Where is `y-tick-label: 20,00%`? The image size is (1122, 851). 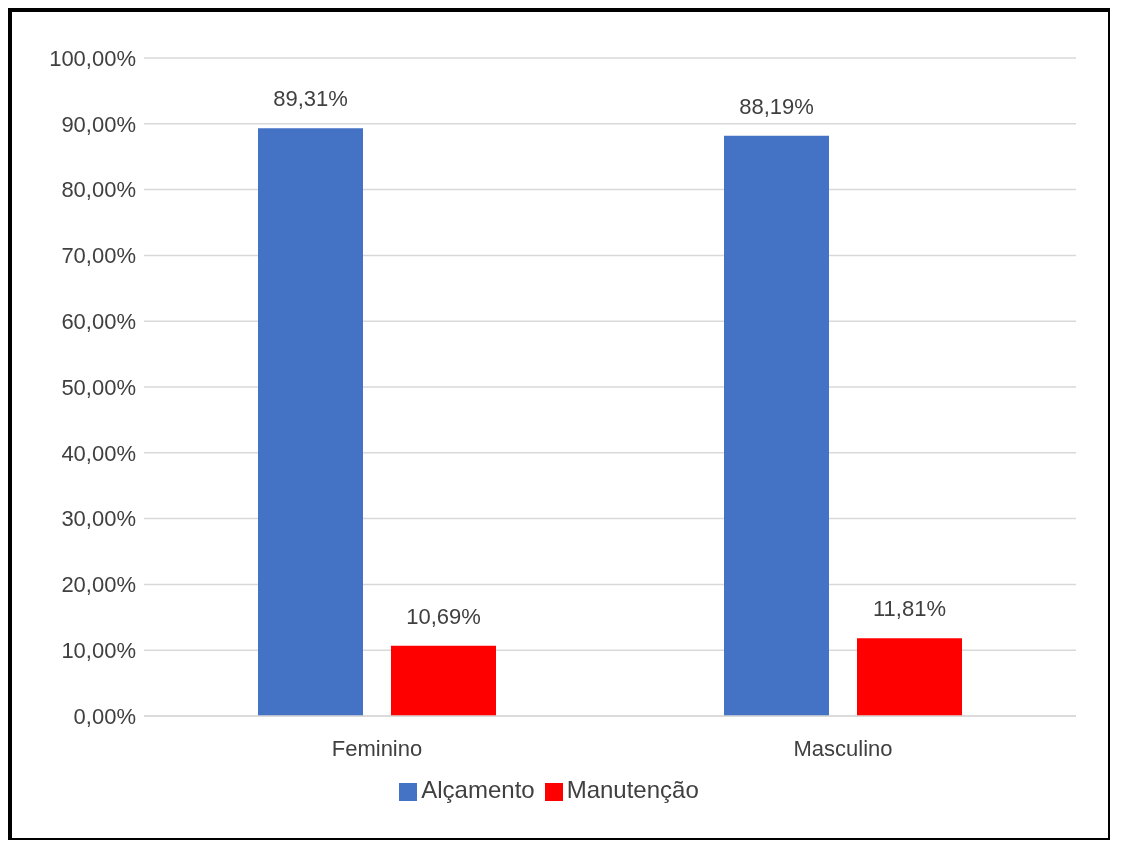
y-tick-label: 20,00% is located at coordinates (98, 585).